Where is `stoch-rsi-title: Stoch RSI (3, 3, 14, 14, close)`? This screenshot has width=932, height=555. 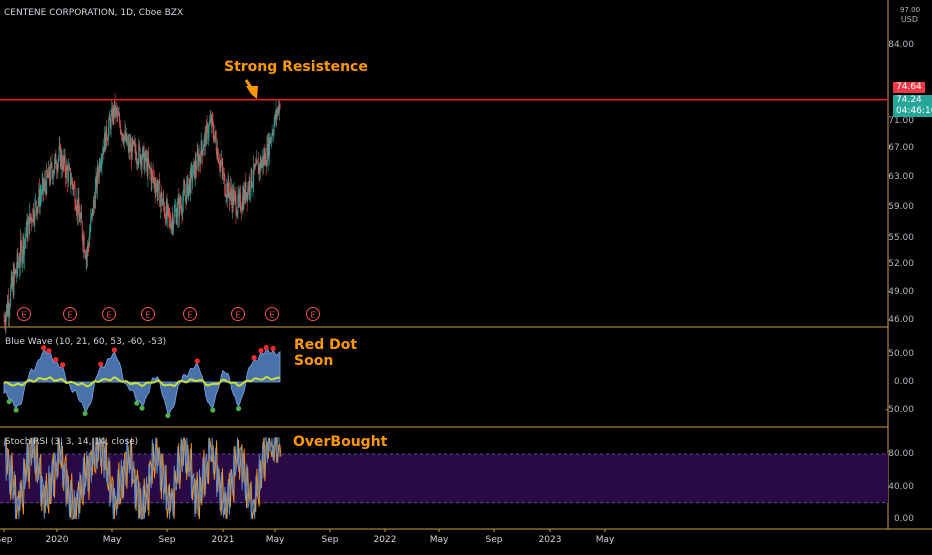
stoch-rsi-title: Stoch RSI (3, 3, 14, 14, close) is located at coordinates (72, 442).